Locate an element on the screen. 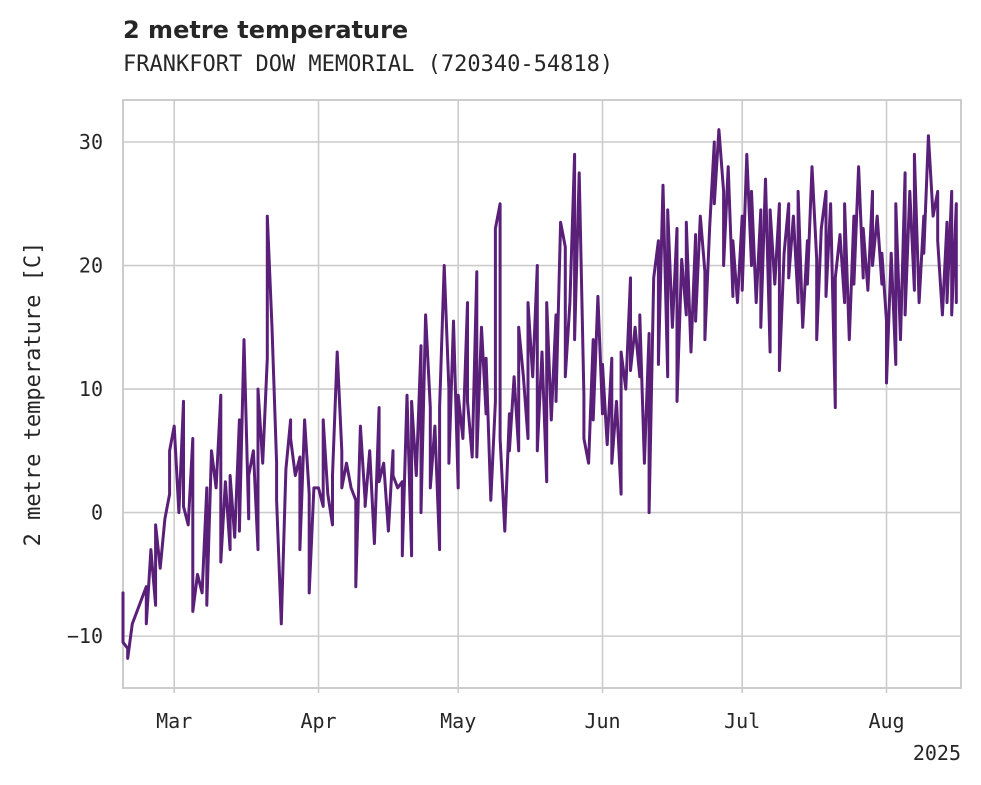  chart-title: 2 metre temperature is located at coordinates (266, 30).